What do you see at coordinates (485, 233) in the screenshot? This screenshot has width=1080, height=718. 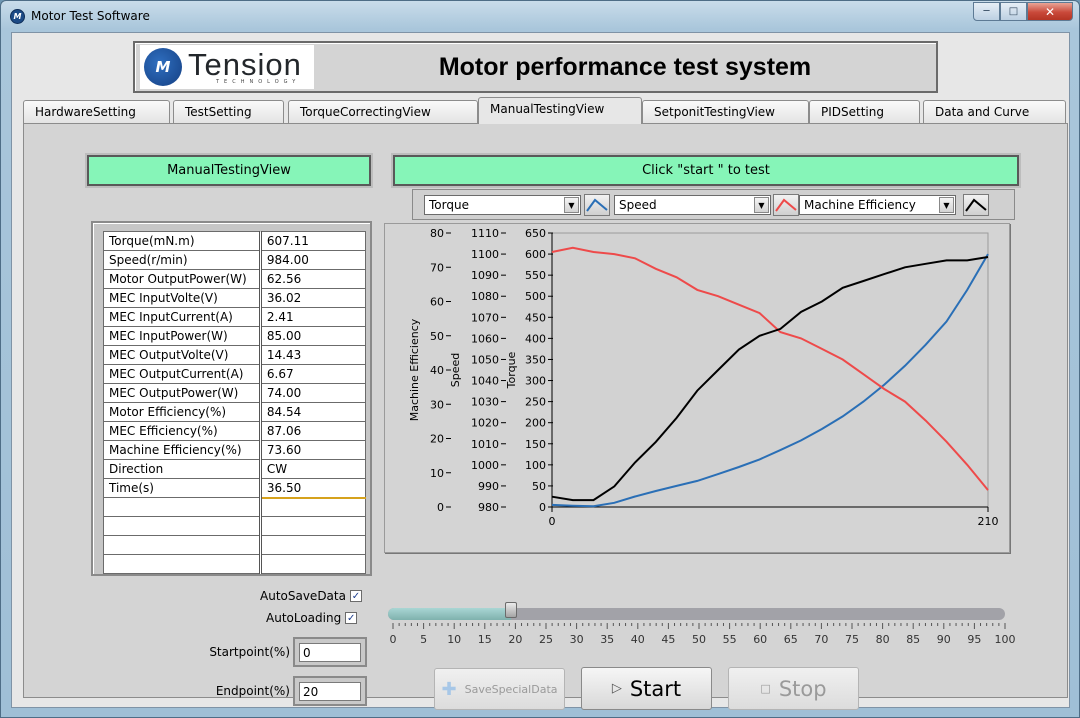 I see `y-tick-label: 1110` at bounding box center [485, 233].